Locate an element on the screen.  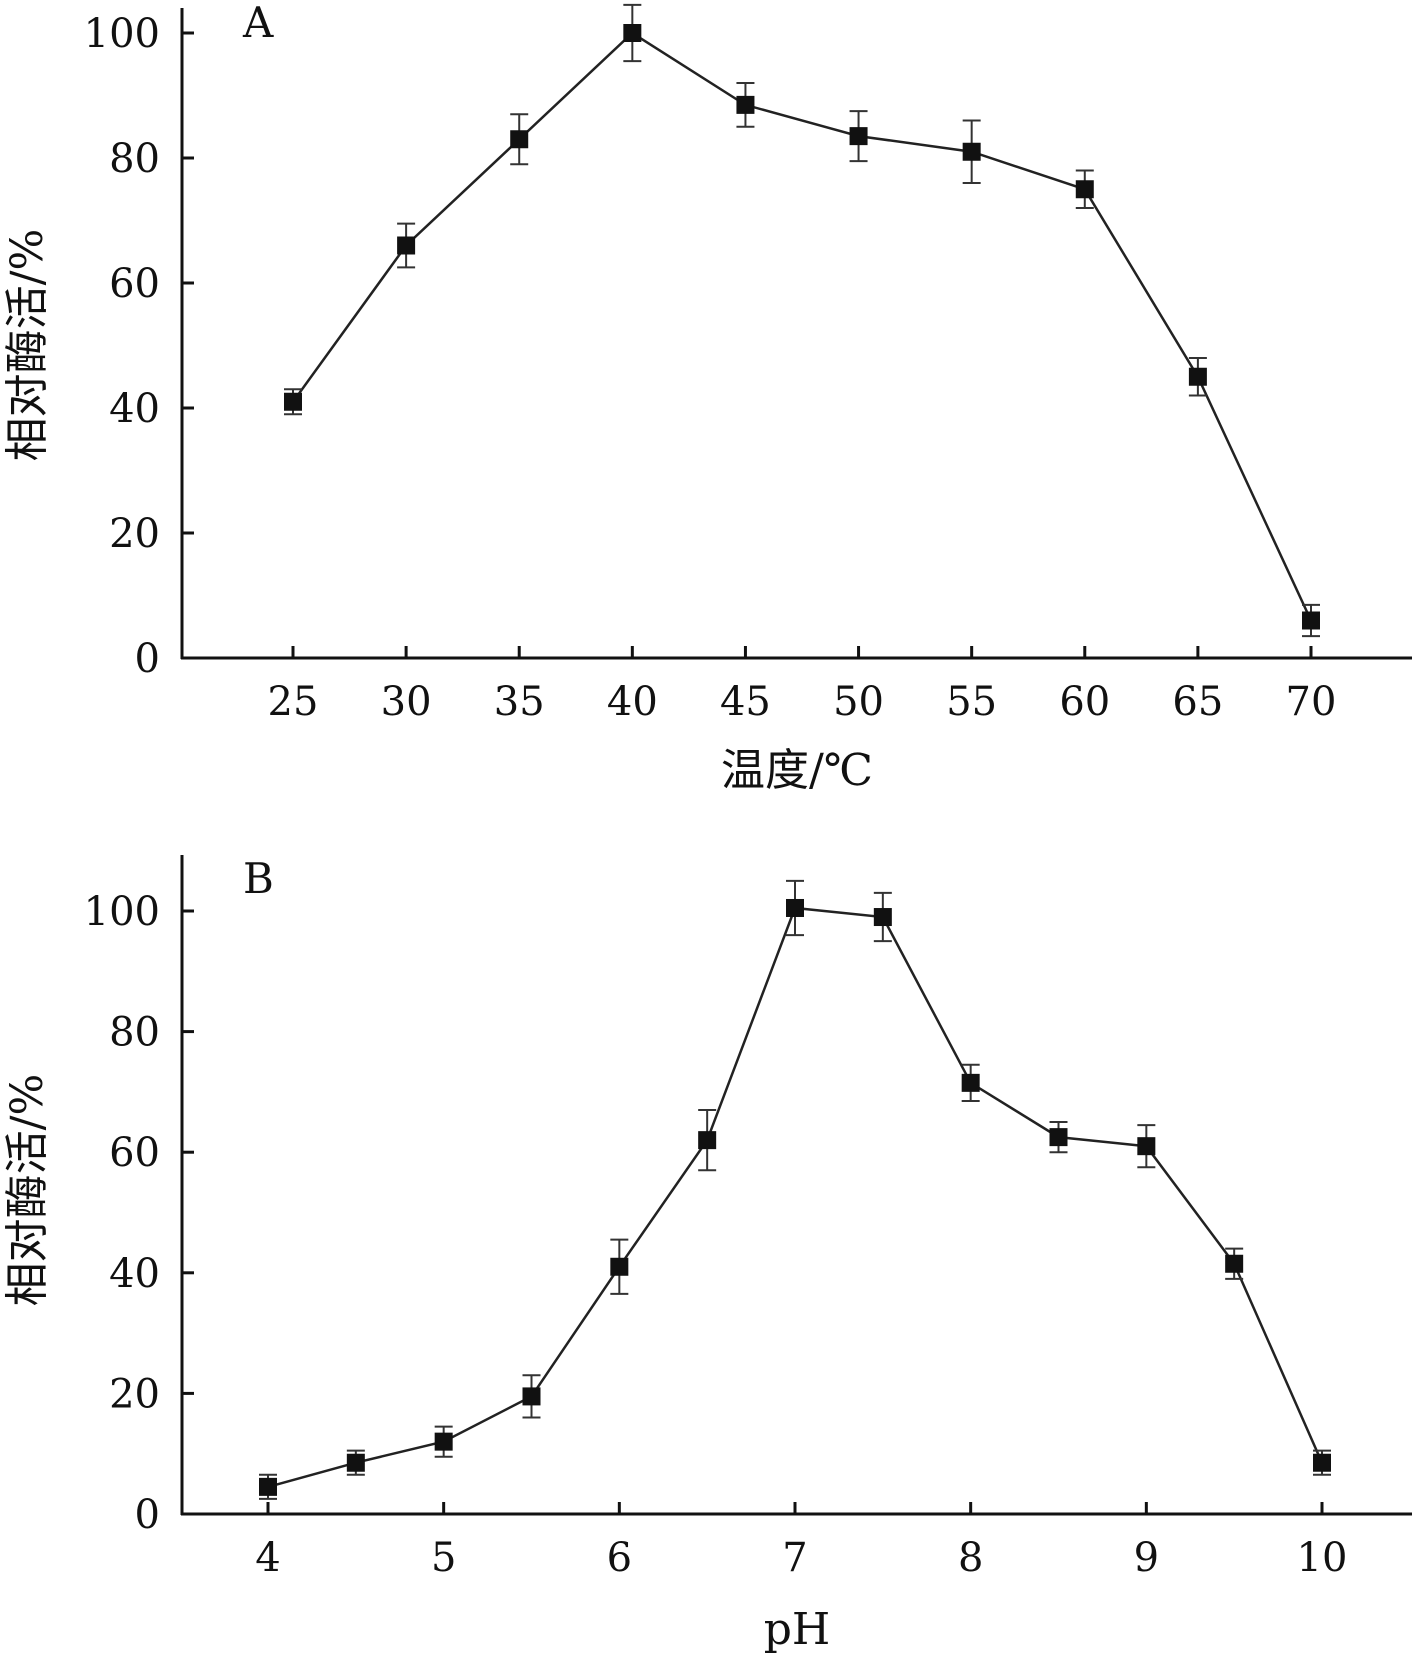
x-tick-label: 9 is located at coordinates (1146, 1558).